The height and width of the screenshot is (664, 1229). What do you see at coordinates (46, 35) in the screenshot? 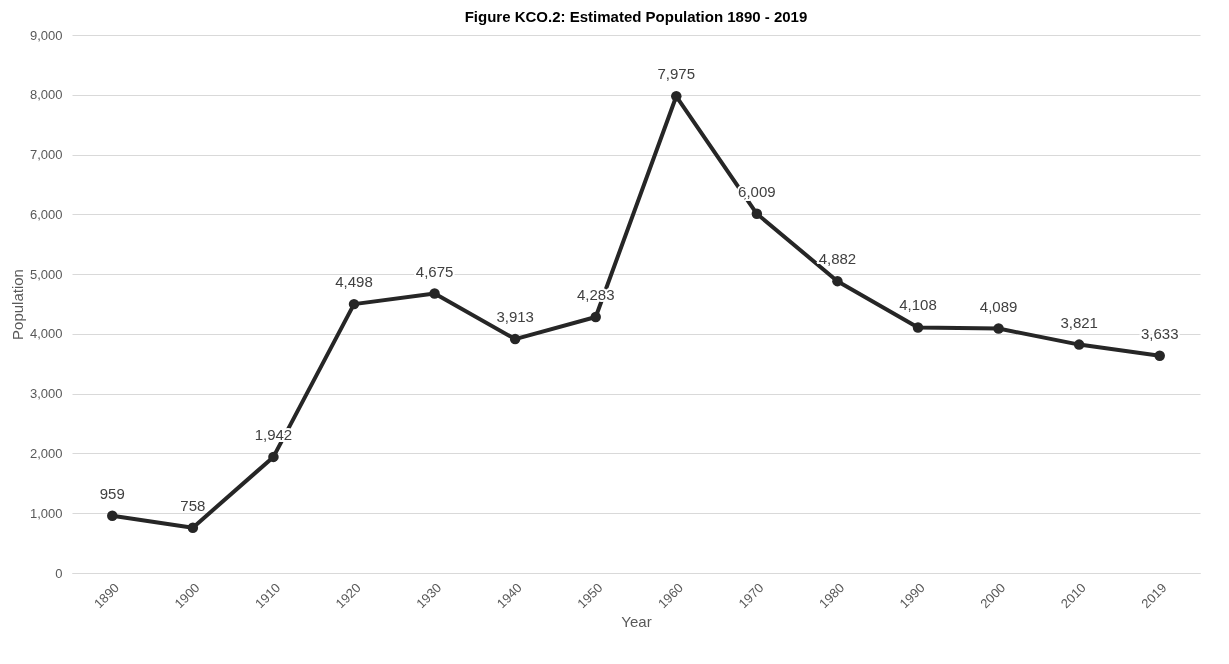
I see `y-tick-label: 9,000` at bounding box center [46, 35].